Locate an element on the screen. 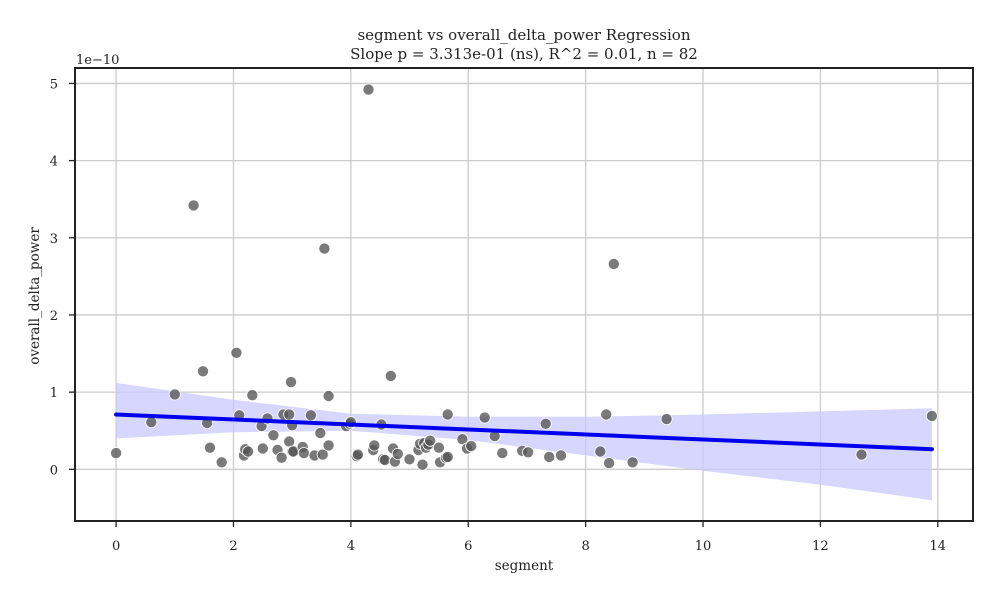  y-axis-ticks: 0 1 2 3 4 5 is located at coordinates (62, 277).